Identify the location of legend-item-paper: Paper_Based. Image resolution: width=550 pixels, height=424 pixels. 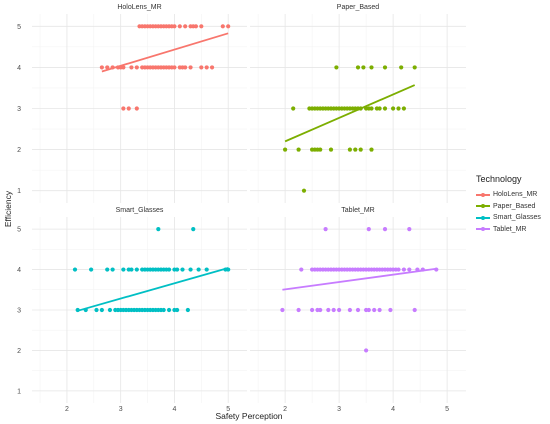
(512, 207).